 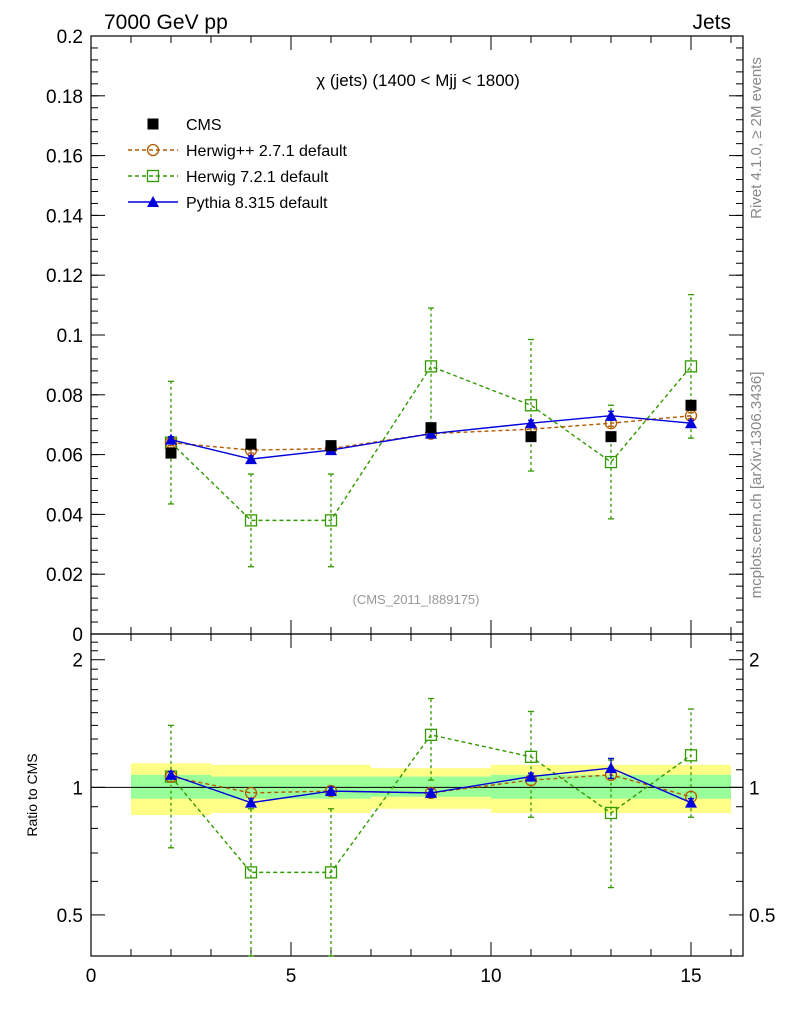 What do you see at coordinates (416, 599) in the screenshot?
I see `chart-watermark: (CMS_2011_I889175)` at bounding box center [416, 599].